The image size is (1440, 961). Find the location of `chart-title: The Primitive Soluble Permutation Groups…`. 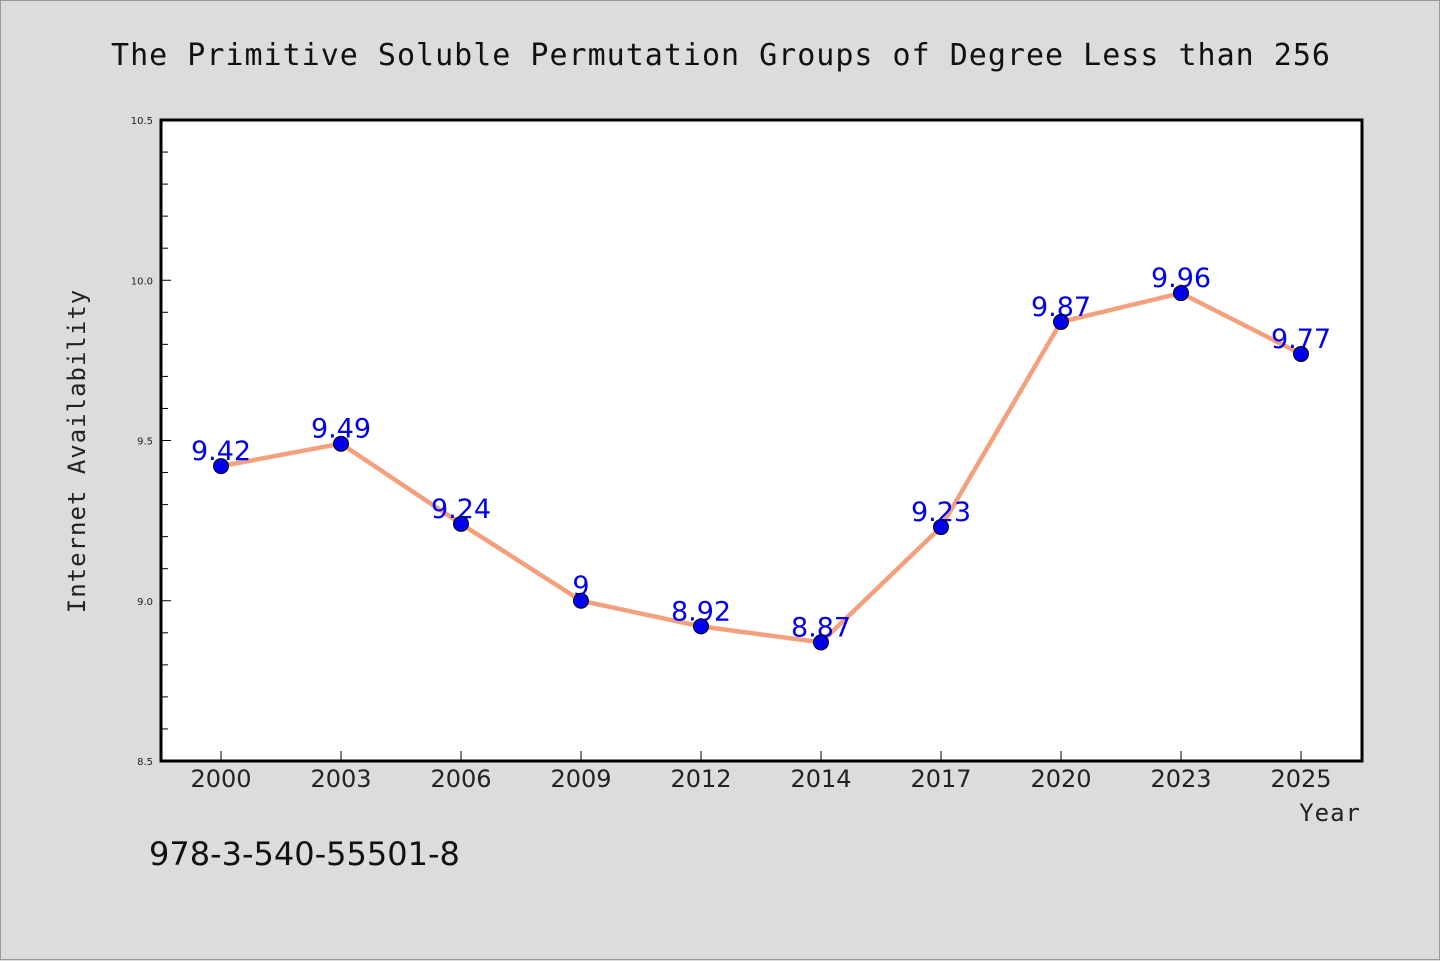

chart-title: The Primitive Soluble Permutation Groups… is located at coordinates (721, 55).